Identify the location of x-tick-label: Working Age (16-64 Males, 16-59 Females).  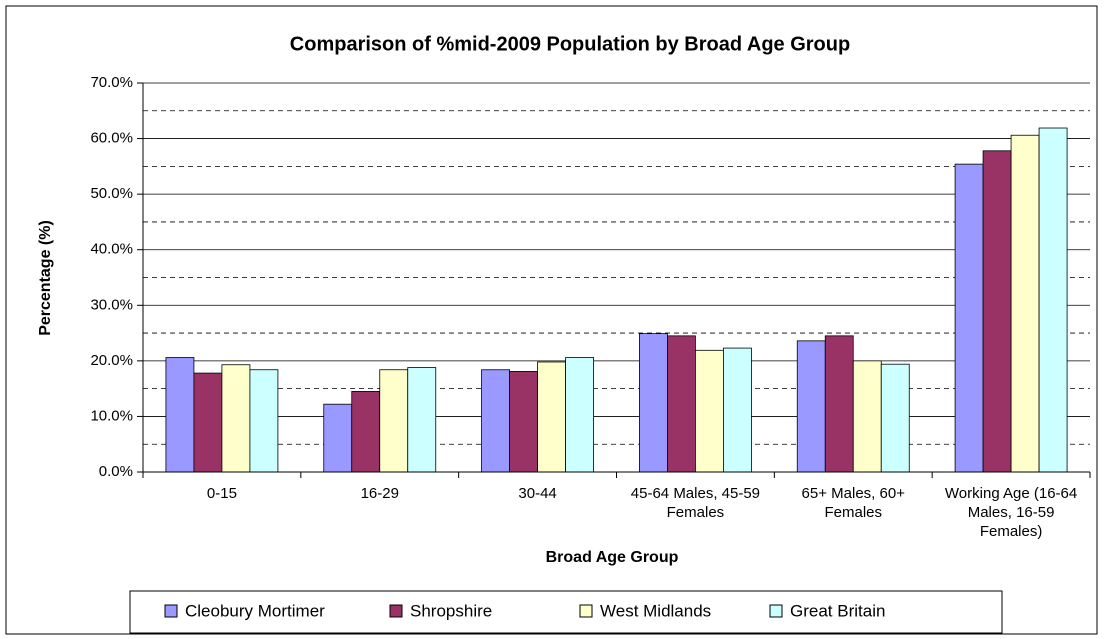
(1011, 512).